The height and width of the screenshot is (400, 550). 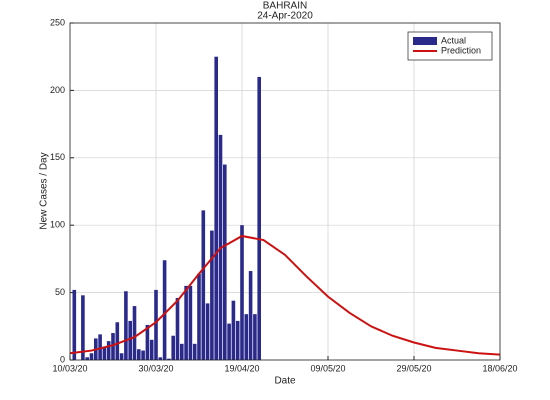 What do you see at coordinates (69, 368) in the screenshot?
I see `x-tick-label: 10/03/20` at bounding box center [69, 368].